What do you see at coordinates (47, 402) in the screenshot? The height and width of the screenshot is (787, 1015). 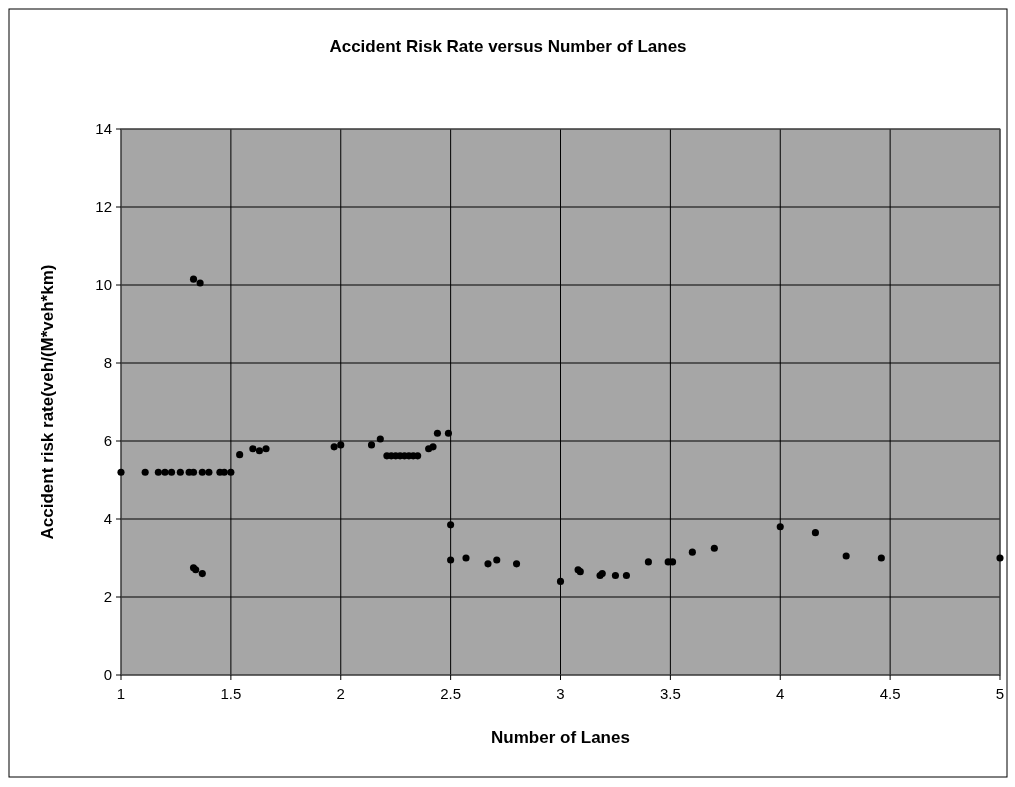 I see `y-axis-title: Accident risk rate(veh/(M*veh*km)` at bounding box center [47, 402].